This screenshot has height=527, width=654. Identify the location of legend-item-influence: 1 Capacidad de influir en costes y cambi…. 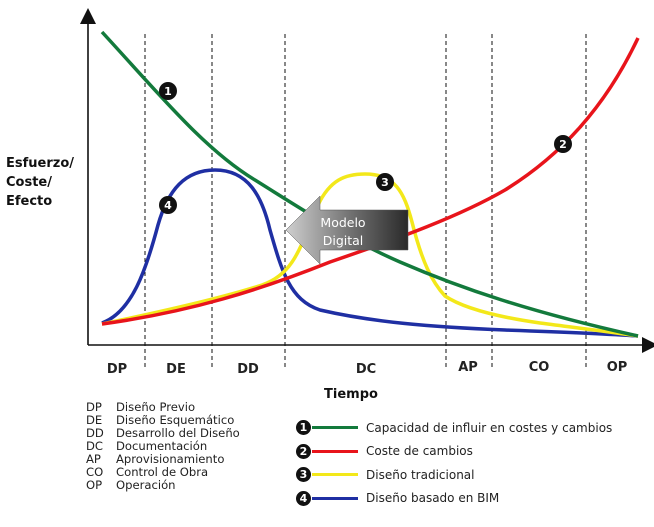
(454, 428).